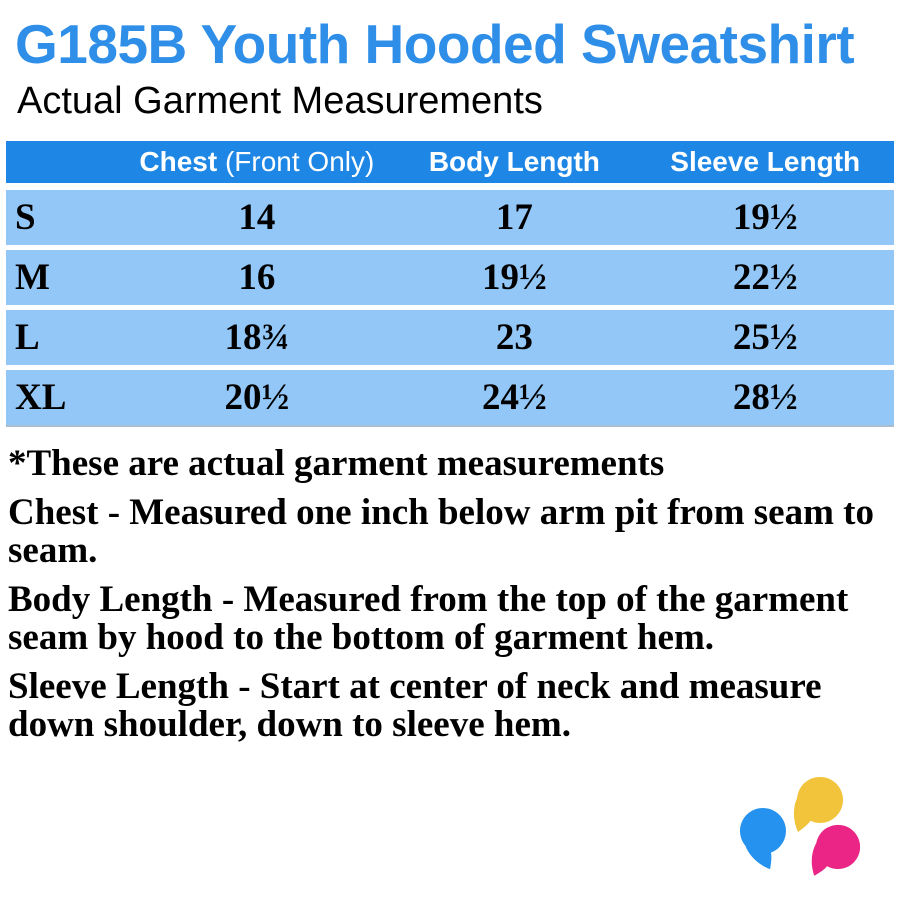 The width and height of the screenshot is (900, 900). What do you see at coordinates (514, 397) in the screenshot?
I see `body-length-value: 24½` at bounding box center [514, 397].